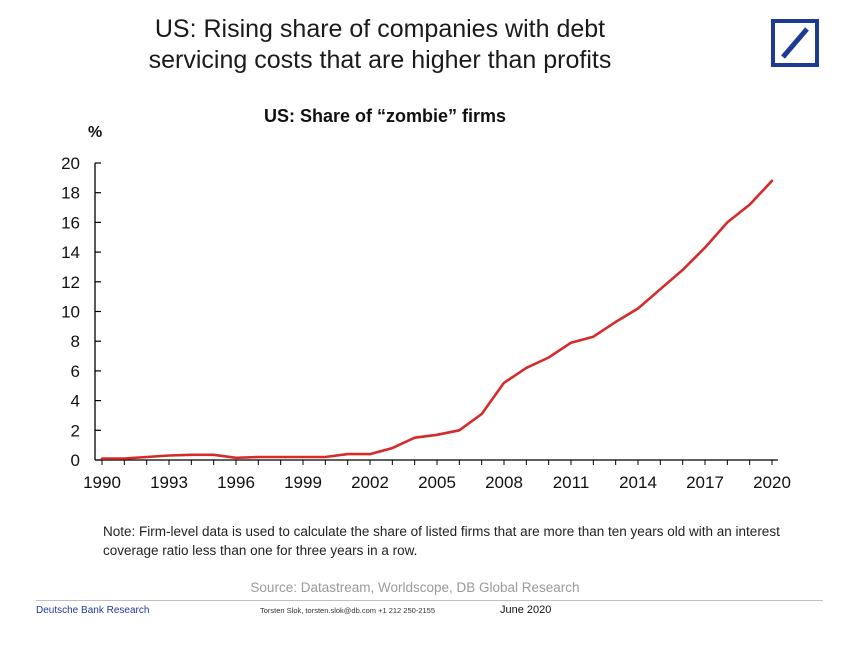 The height and width of the screenshot is (647, 865). What do you see at coordinates (169, 482) in the screenshot?
I see `x-tick-label: 1993` at bounding box center [169, 482].